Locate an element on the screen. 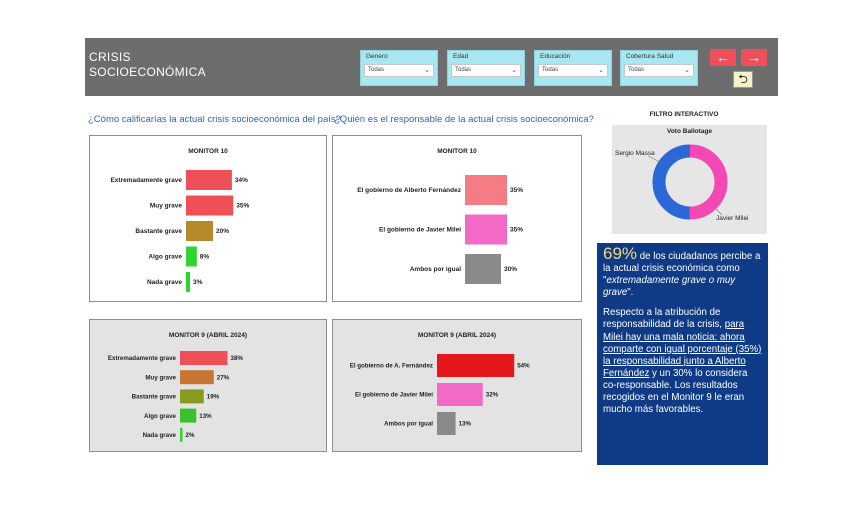 The height and width of the screenshot is (526, 862). insight-highlight-number: 69% is located at coordinates (620, 253).